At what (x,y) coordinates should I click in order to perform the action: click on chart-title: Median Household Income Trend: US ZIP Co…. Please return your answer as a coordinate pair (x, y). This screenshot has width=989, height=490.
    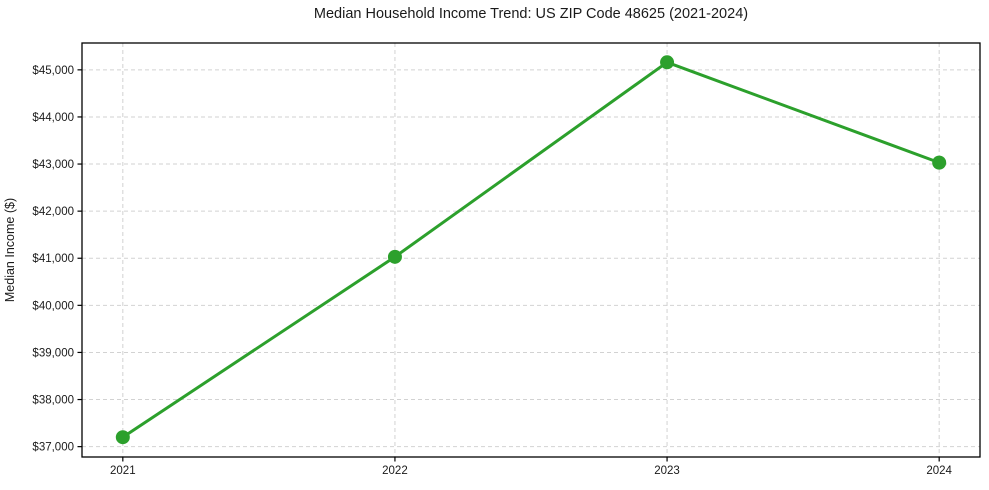
    Looking at the image, I should click on (531, 14).